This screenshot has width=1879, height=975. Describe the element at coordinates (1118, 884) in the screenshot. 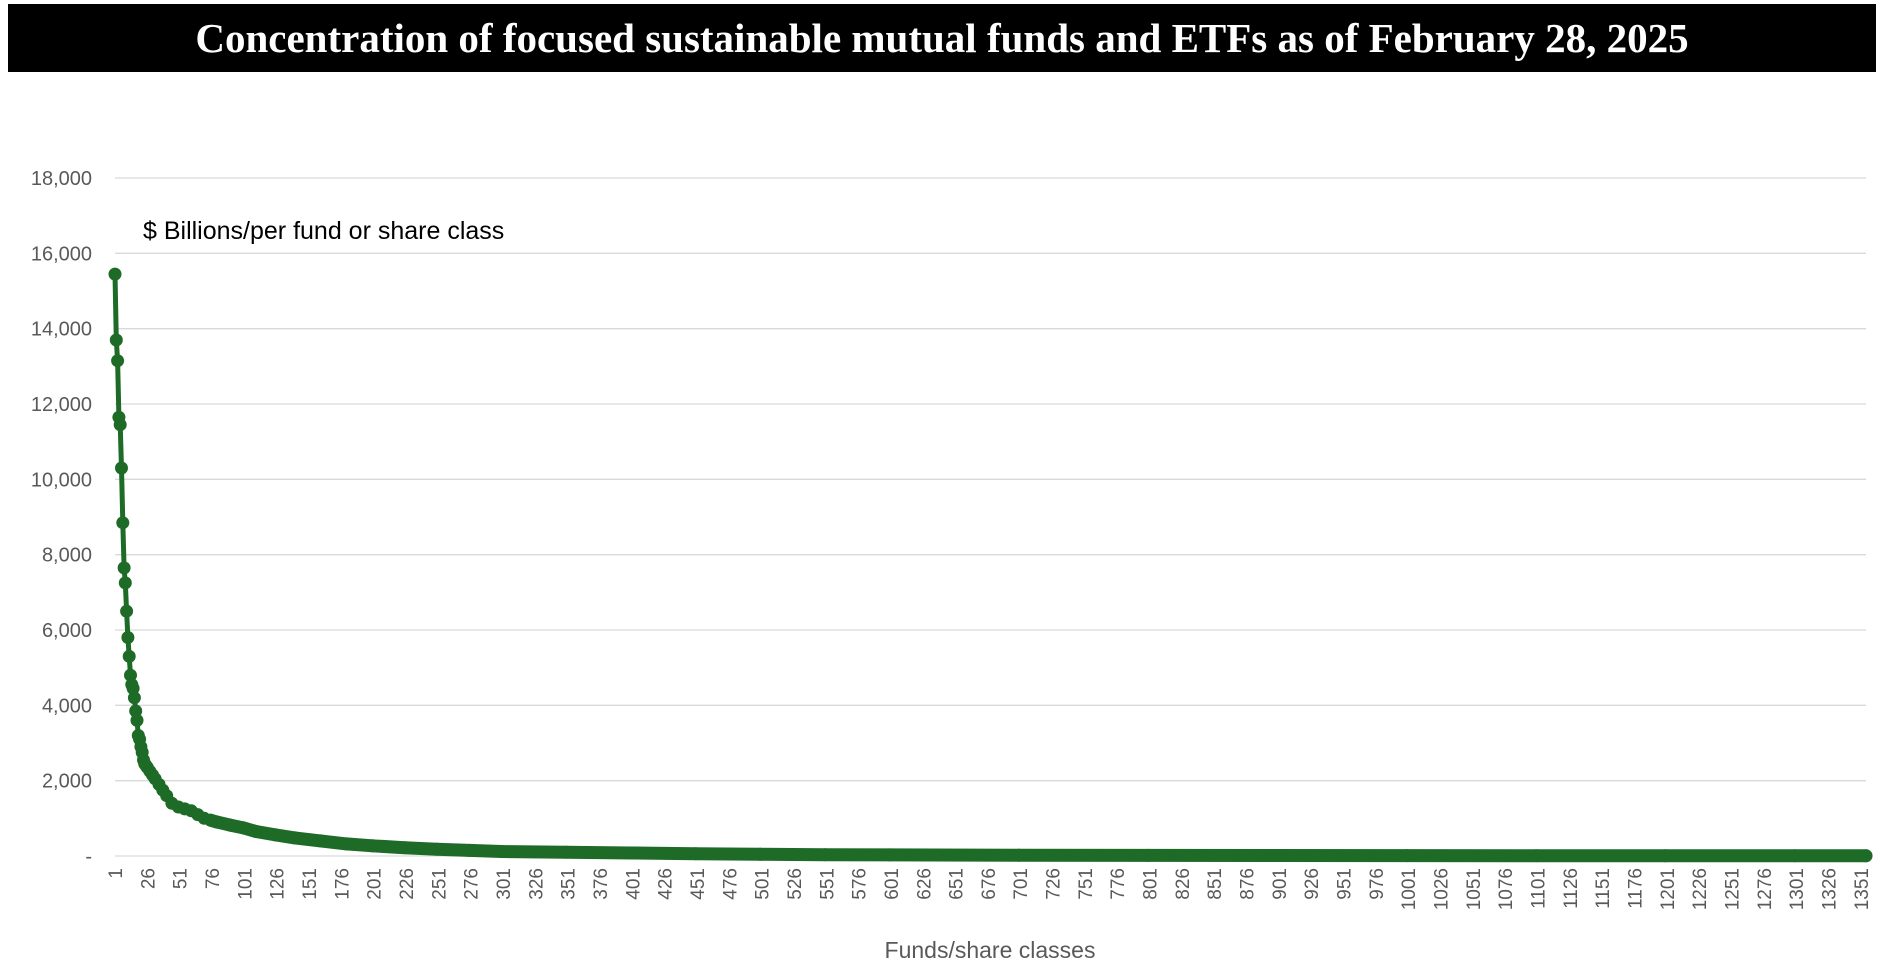

I see `x-tick-label: 776` at that location.